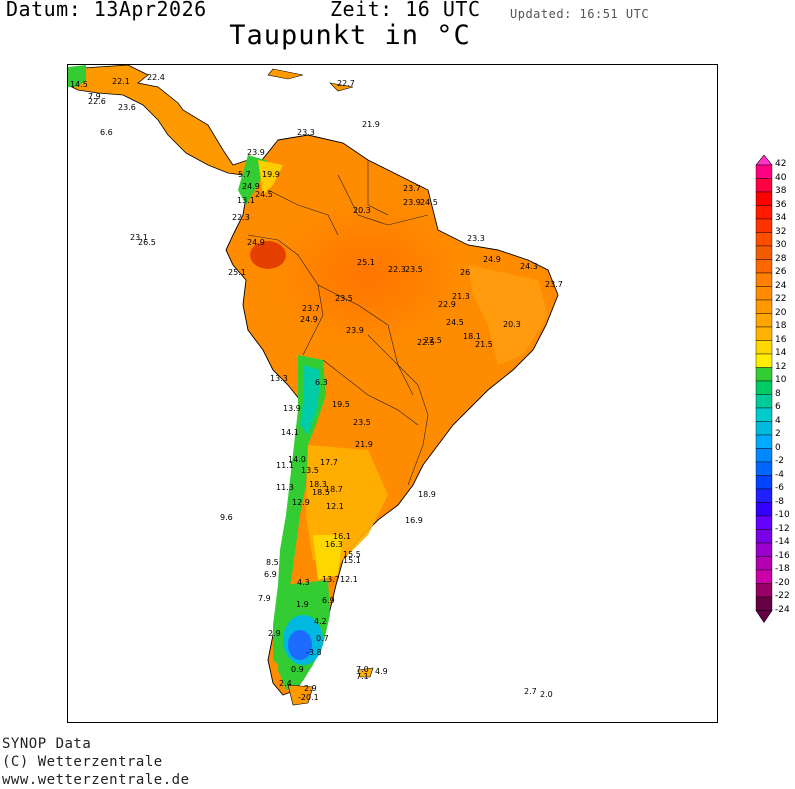  Describe the element at coordinates (301, 502) in the screenshot. I see `station-dewpoint-label: 12.9` at that location.